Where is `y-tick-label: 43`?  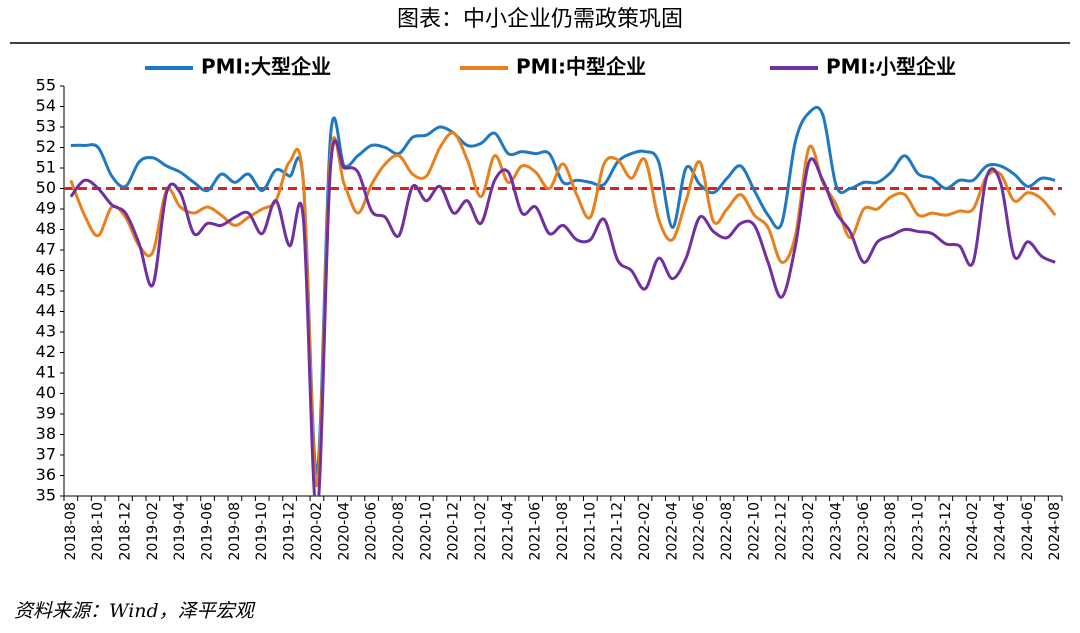
y-tick-label: 43 is located at coordinates (46, 331).